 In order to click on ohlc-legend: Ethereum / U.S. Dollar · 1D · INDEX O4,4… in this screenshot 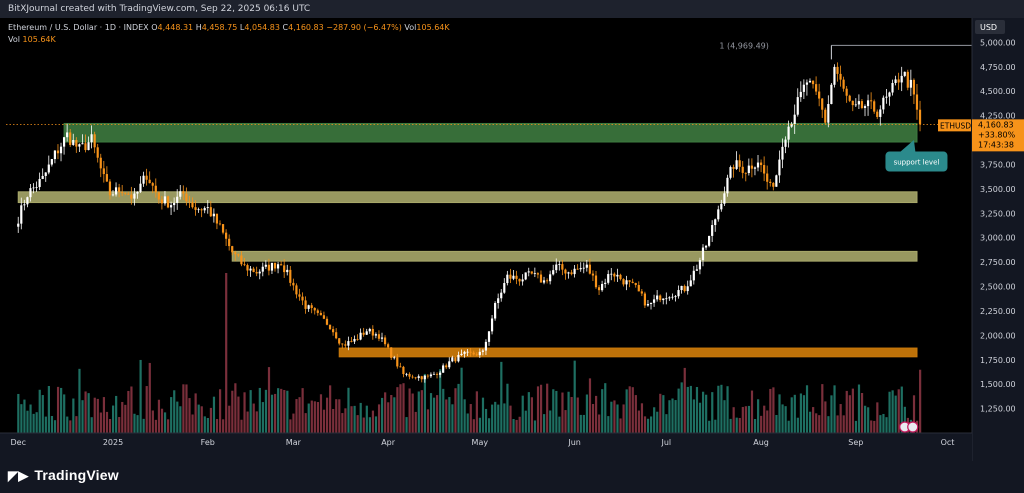, I will do `click(229, 27)`.